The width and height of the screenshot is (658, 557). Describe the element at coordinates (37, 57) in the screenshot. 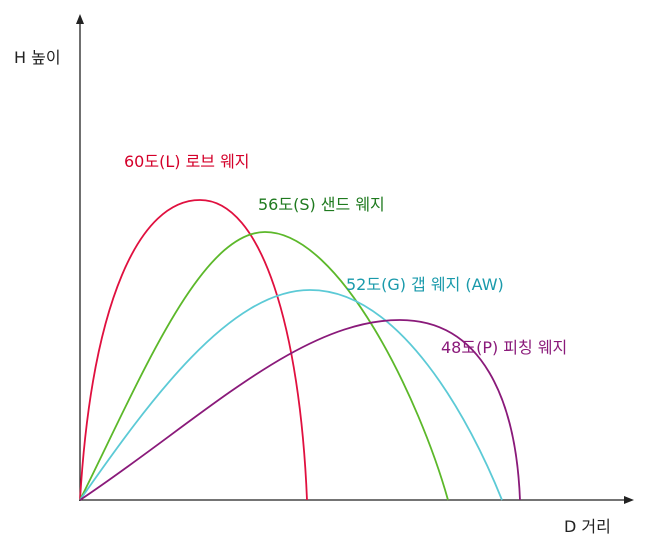

I see `y-axis-label: H 높이` at that location.